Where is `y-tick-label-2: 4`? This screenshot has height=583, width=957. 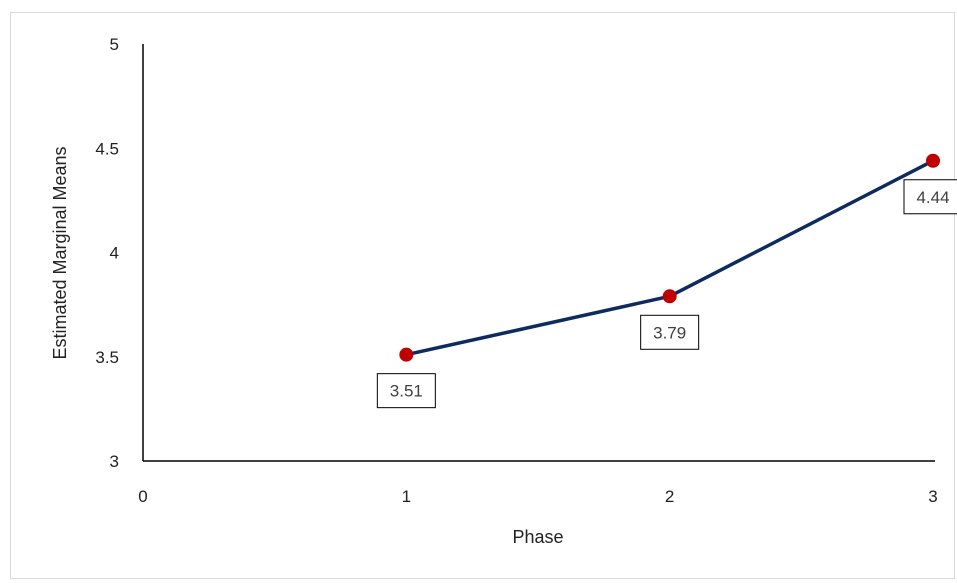 y-tick-label-2: 4 is located at coordinates (114, 253).